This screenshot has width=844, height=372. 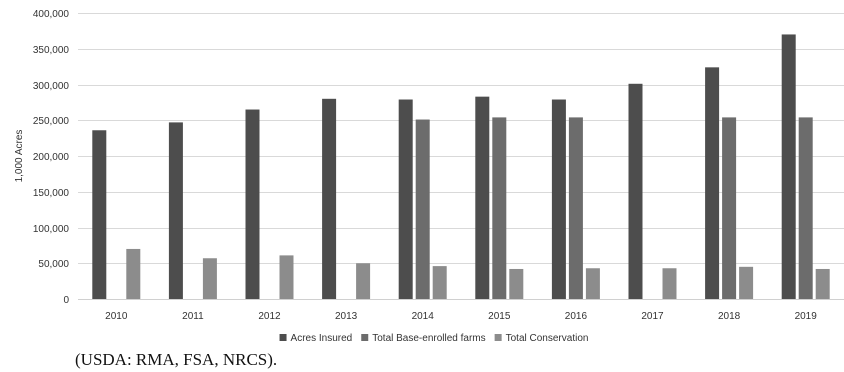 I want to click on legend-label: Acres Insured, so click(x=322, y=338).